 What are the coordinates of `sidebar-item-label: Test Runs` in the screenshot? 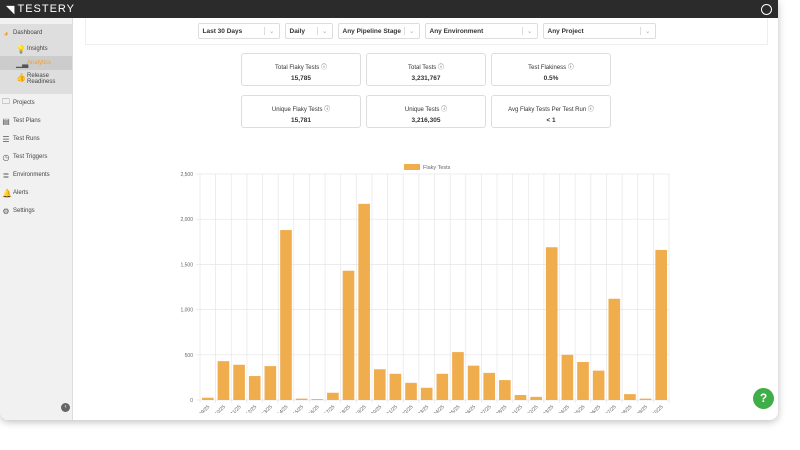 It's located at (26, 139).